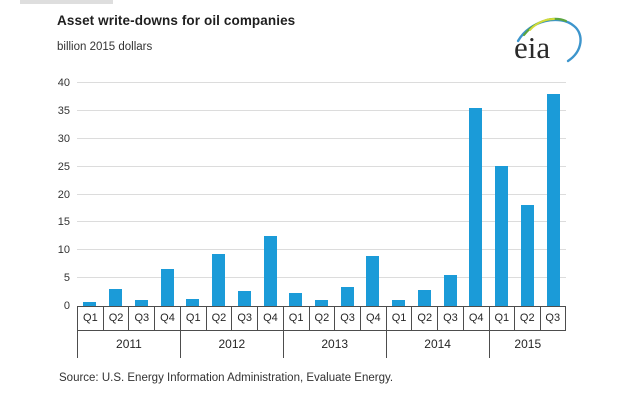 The height and width of the screenshot is (415, 623). I want to click on year-label: 2015, so click(528, 344).